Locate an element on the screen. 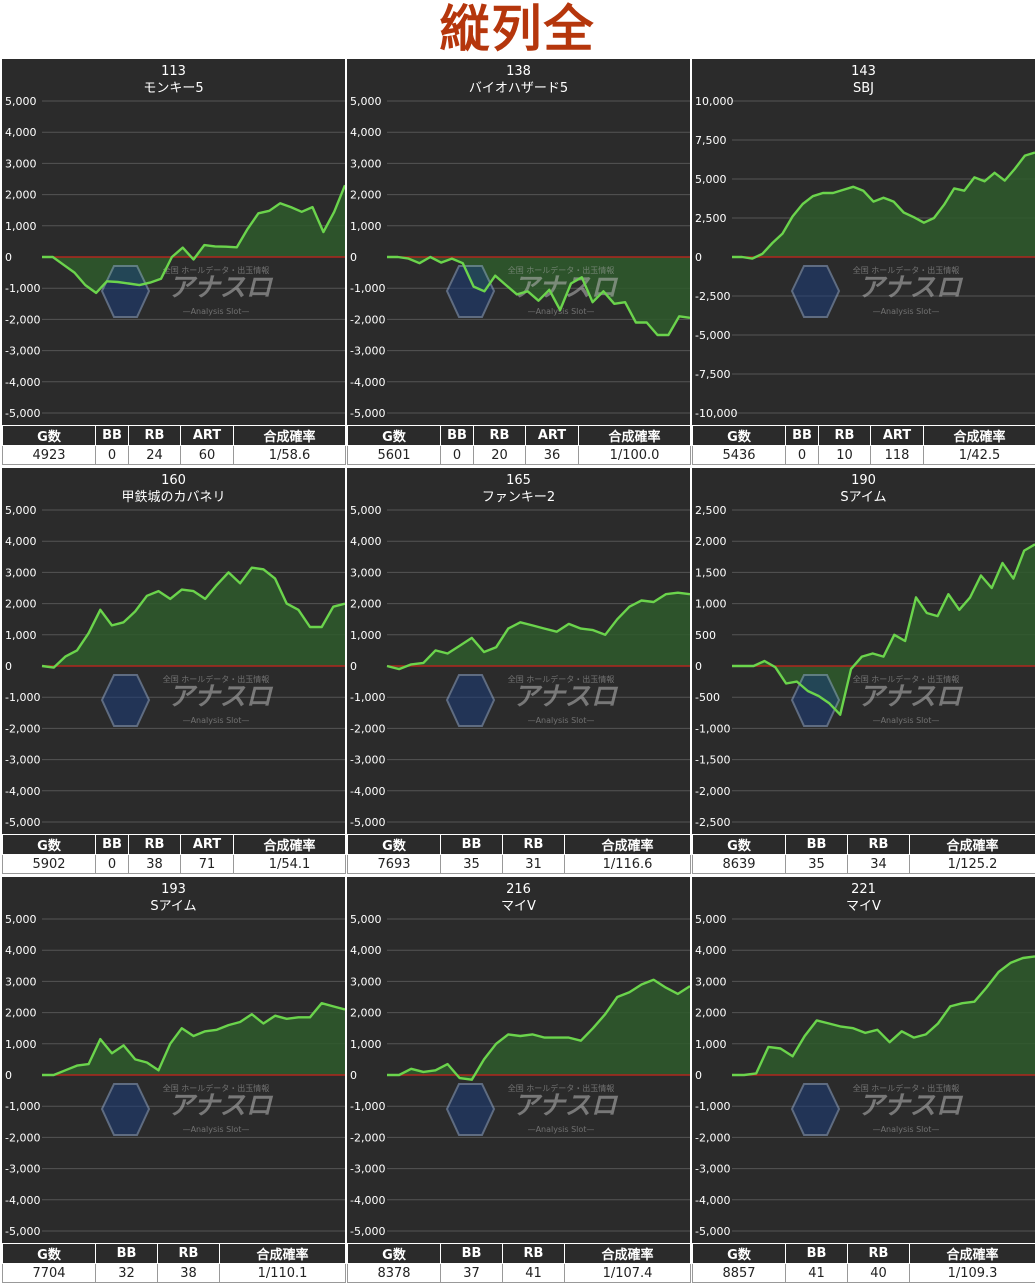  stats-value-row: 4923 0 24 60 1/58.6 is located at coordinates (174, 455).